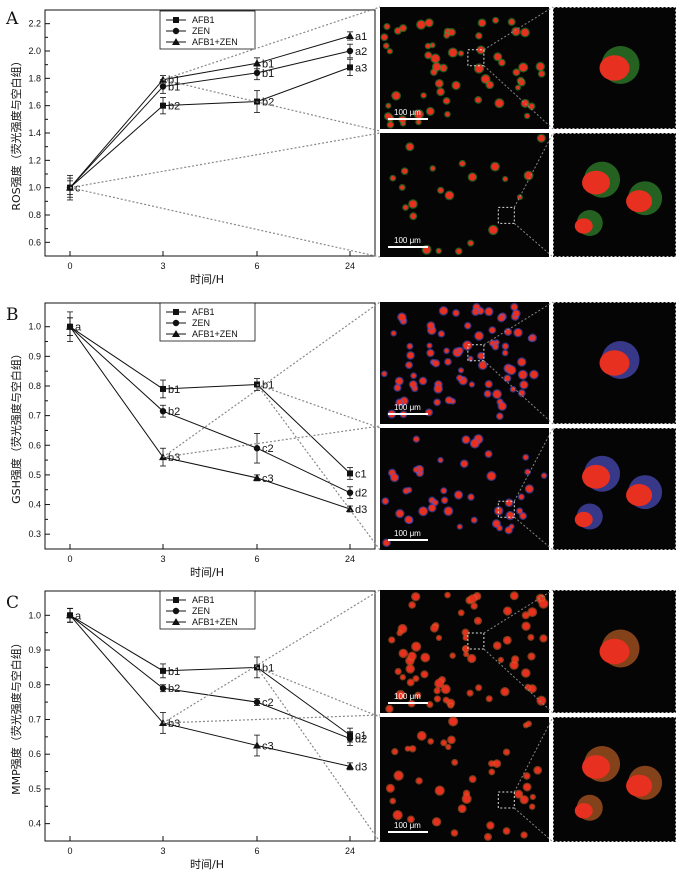 This screenshot has height=875, width=684. I want to click on selection-box, so click(476, 353).